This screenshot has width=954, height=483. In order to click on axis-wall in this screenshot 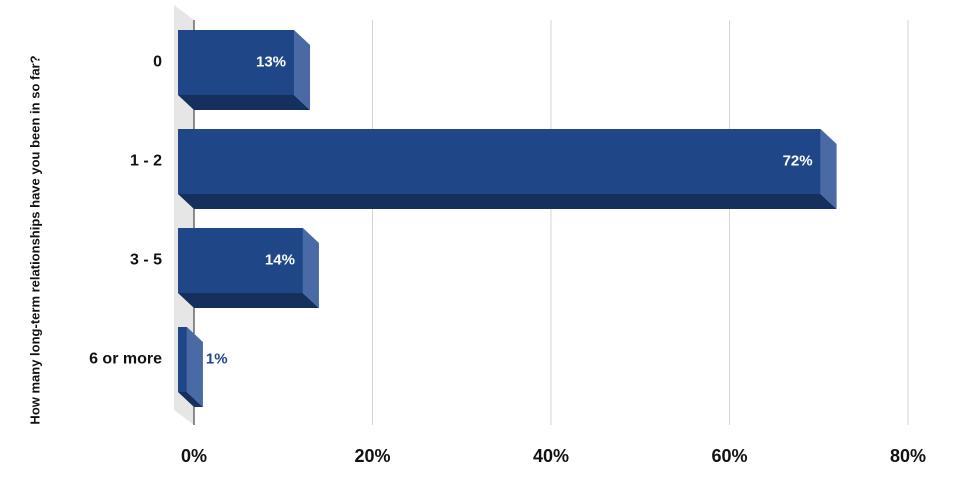, I will do `click(184, 215)`.